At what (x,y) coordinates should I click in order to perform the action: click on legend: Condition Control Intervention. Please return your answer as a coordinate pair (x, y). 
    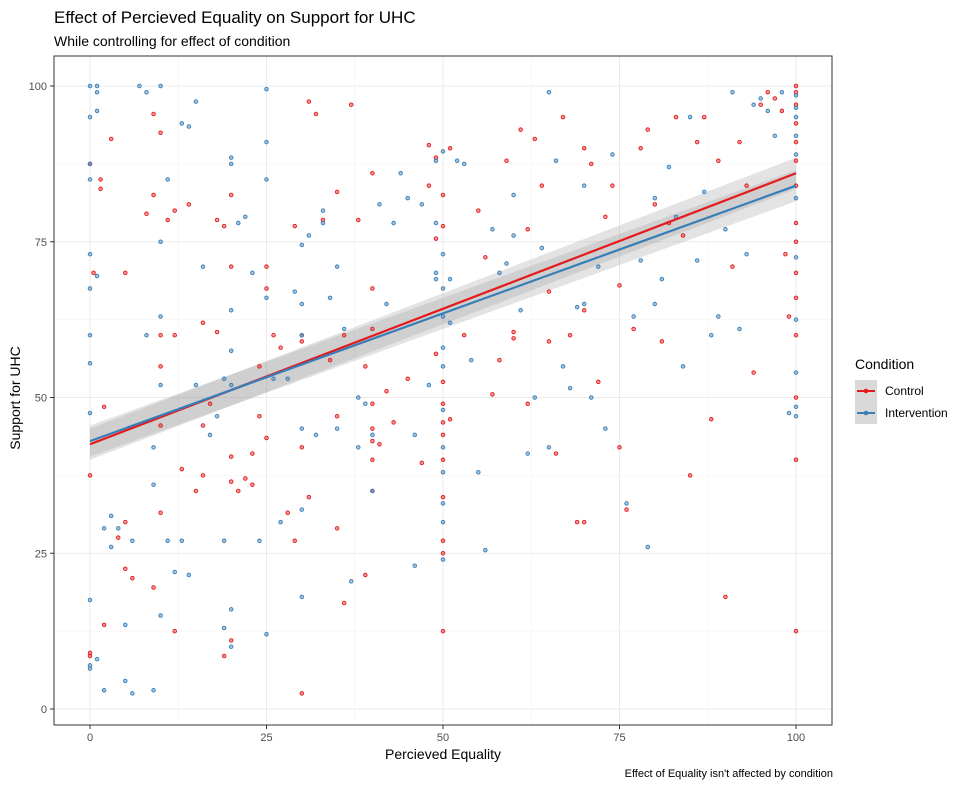
    Looking at the image, I should click on (901, 390).